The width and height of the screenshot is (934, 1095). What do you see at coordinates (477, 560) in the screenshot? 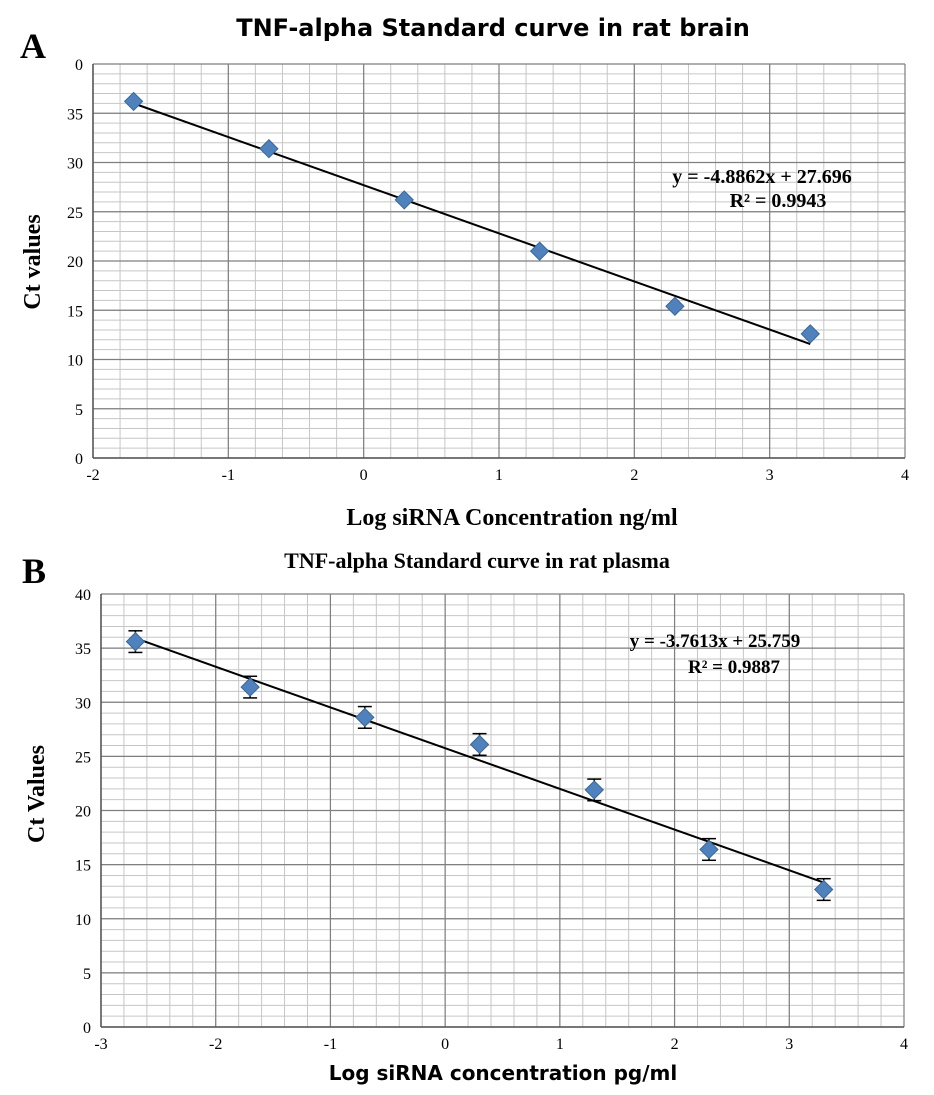
I see `chart-b-title: TNF-alpha Standard curve in rat plasma` at bounding box center [477, 560].